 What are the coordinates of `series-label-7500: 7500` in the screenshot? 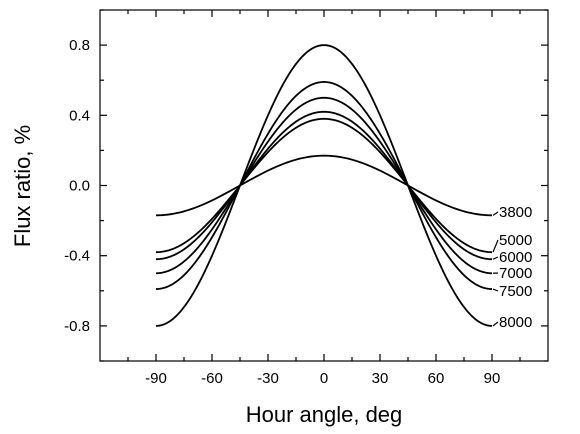 It's located at (515, 291).